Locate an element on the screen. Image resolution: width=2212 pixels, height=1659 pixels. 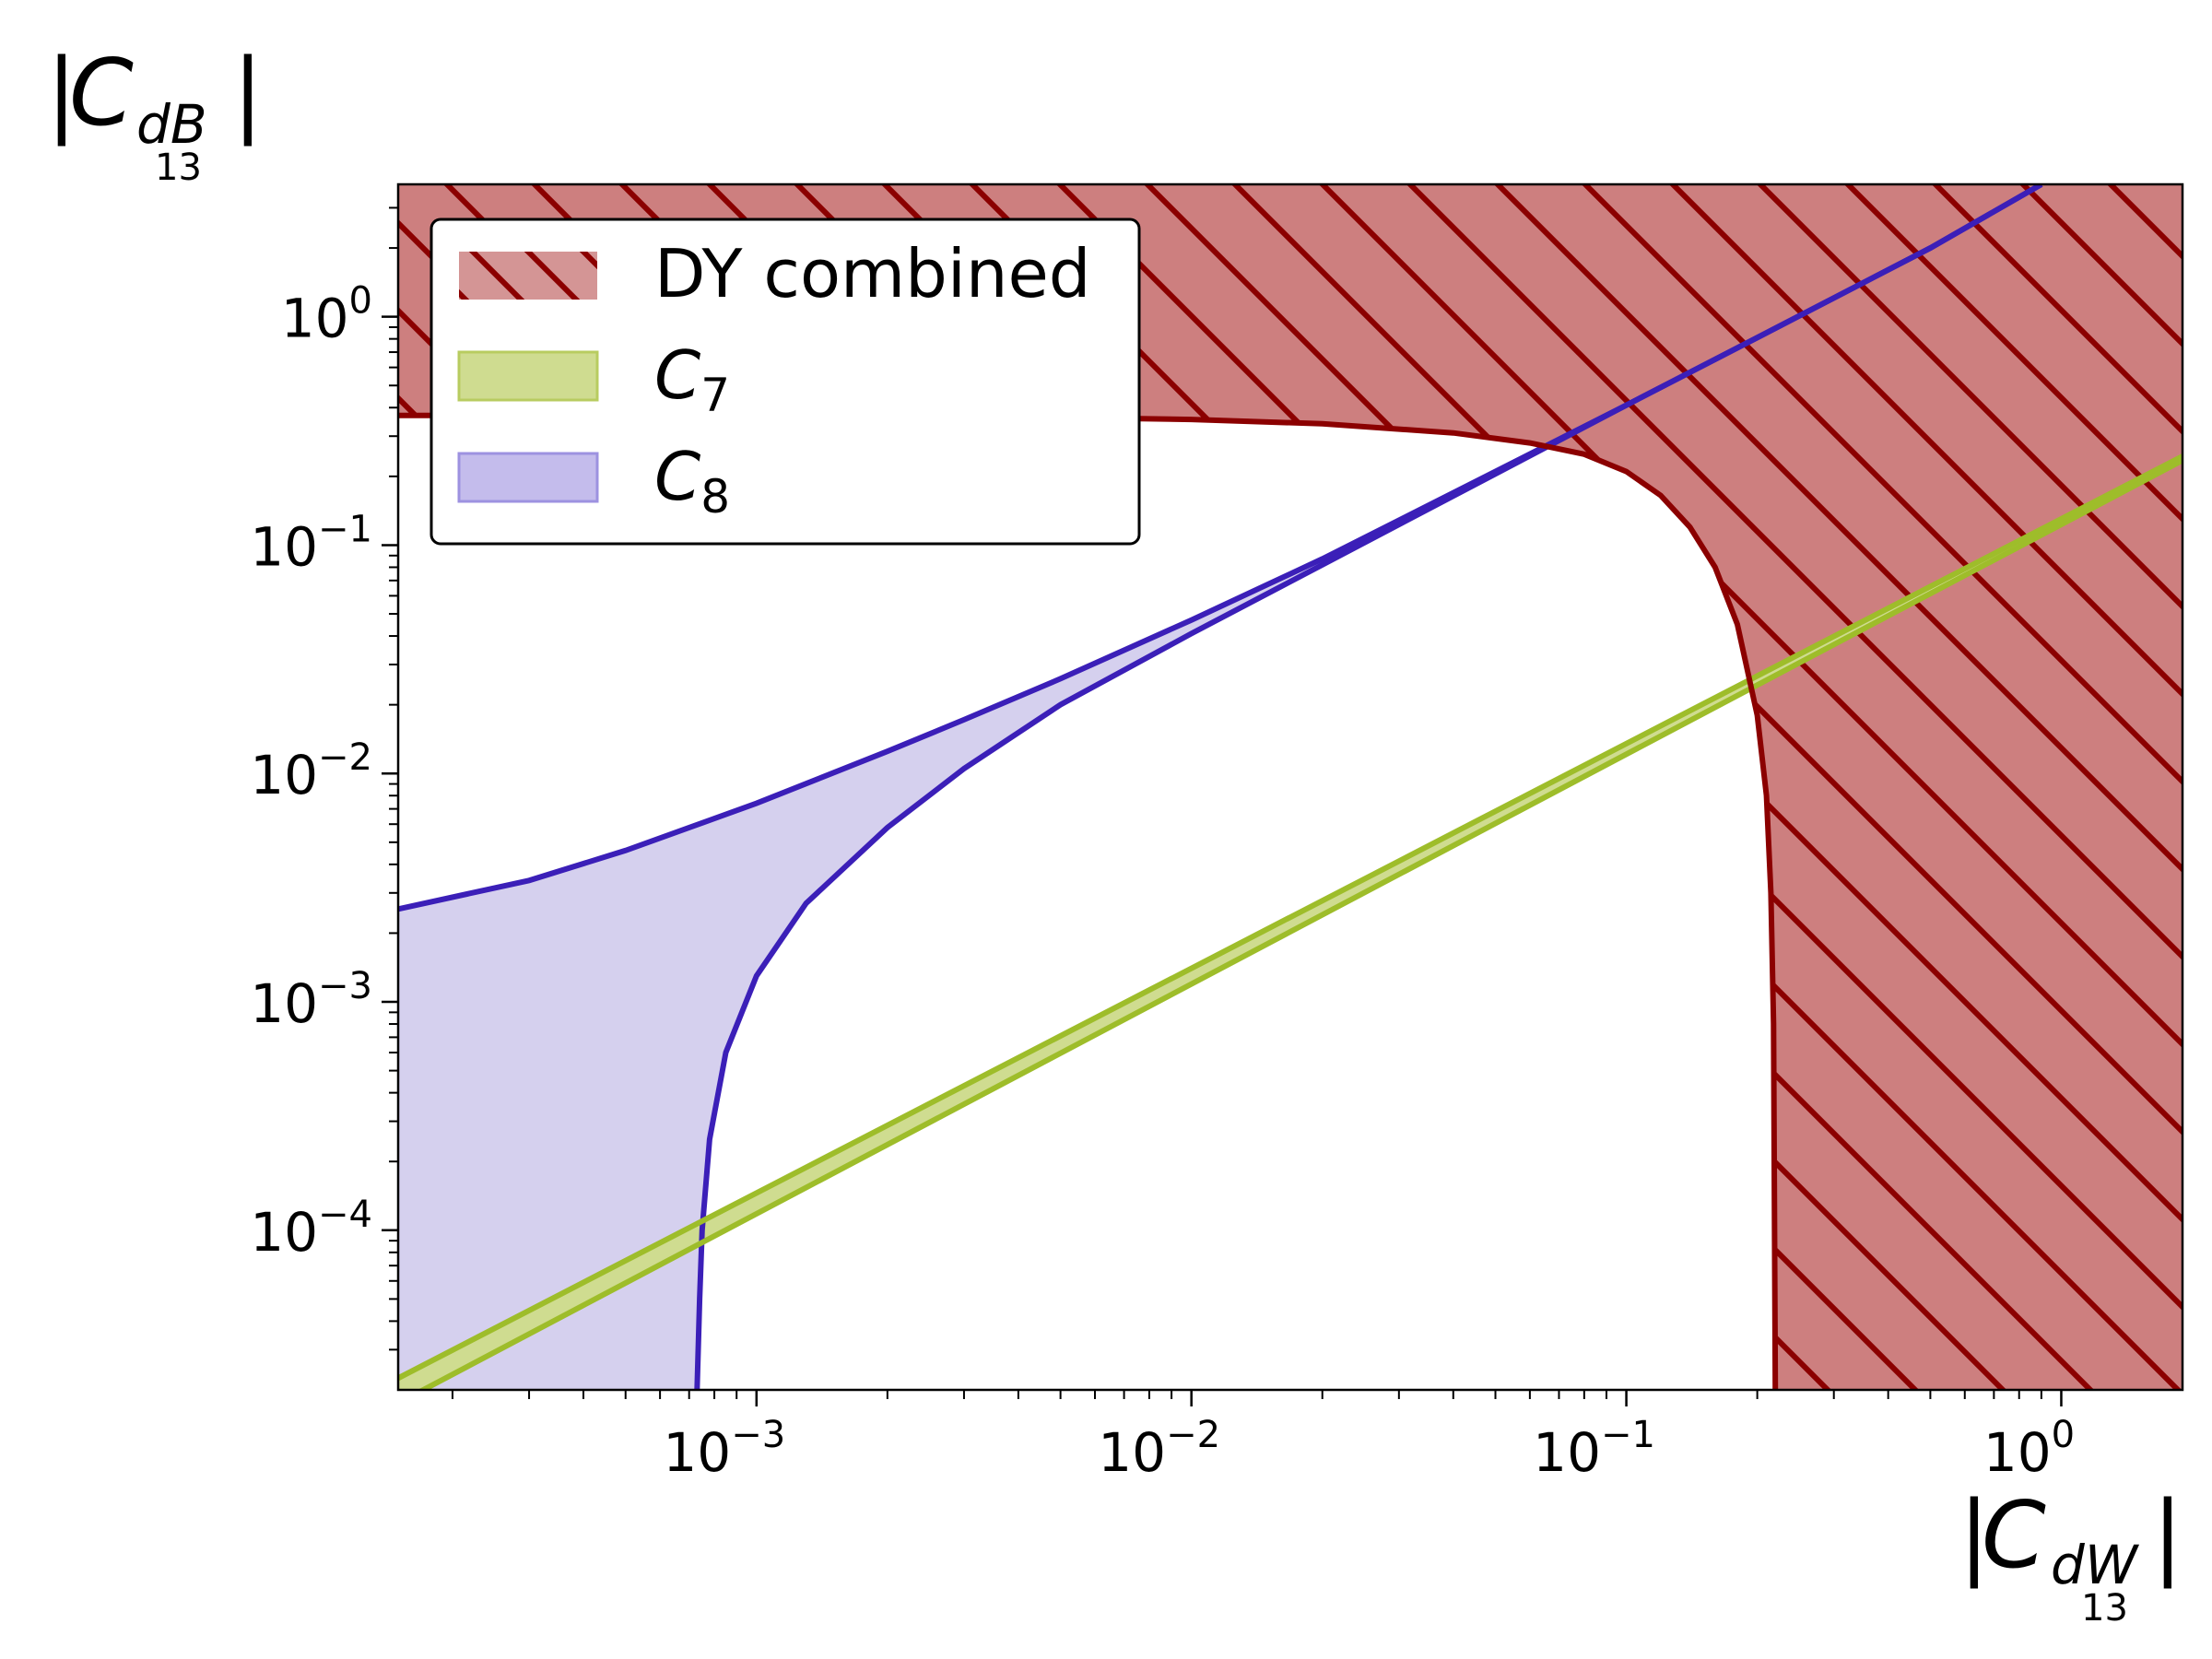
x-label-bar-left: | is located at coordinates (1974, 1535).